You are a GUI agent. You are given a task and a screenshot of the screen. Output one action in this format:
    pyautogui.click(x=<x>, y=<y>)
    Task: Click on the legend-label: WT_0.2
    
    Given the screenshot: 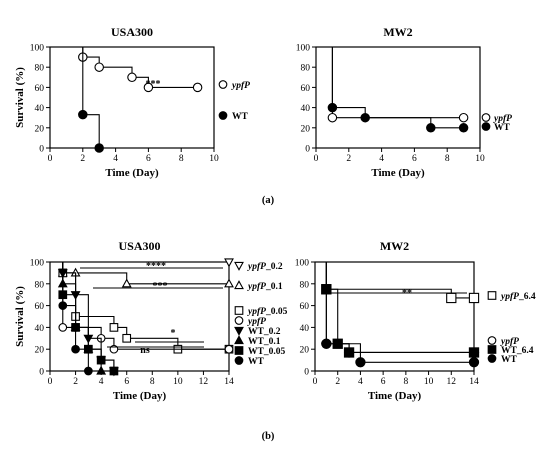 What is the action you would take?
    pyautogui.click(x=264, y=332)
    